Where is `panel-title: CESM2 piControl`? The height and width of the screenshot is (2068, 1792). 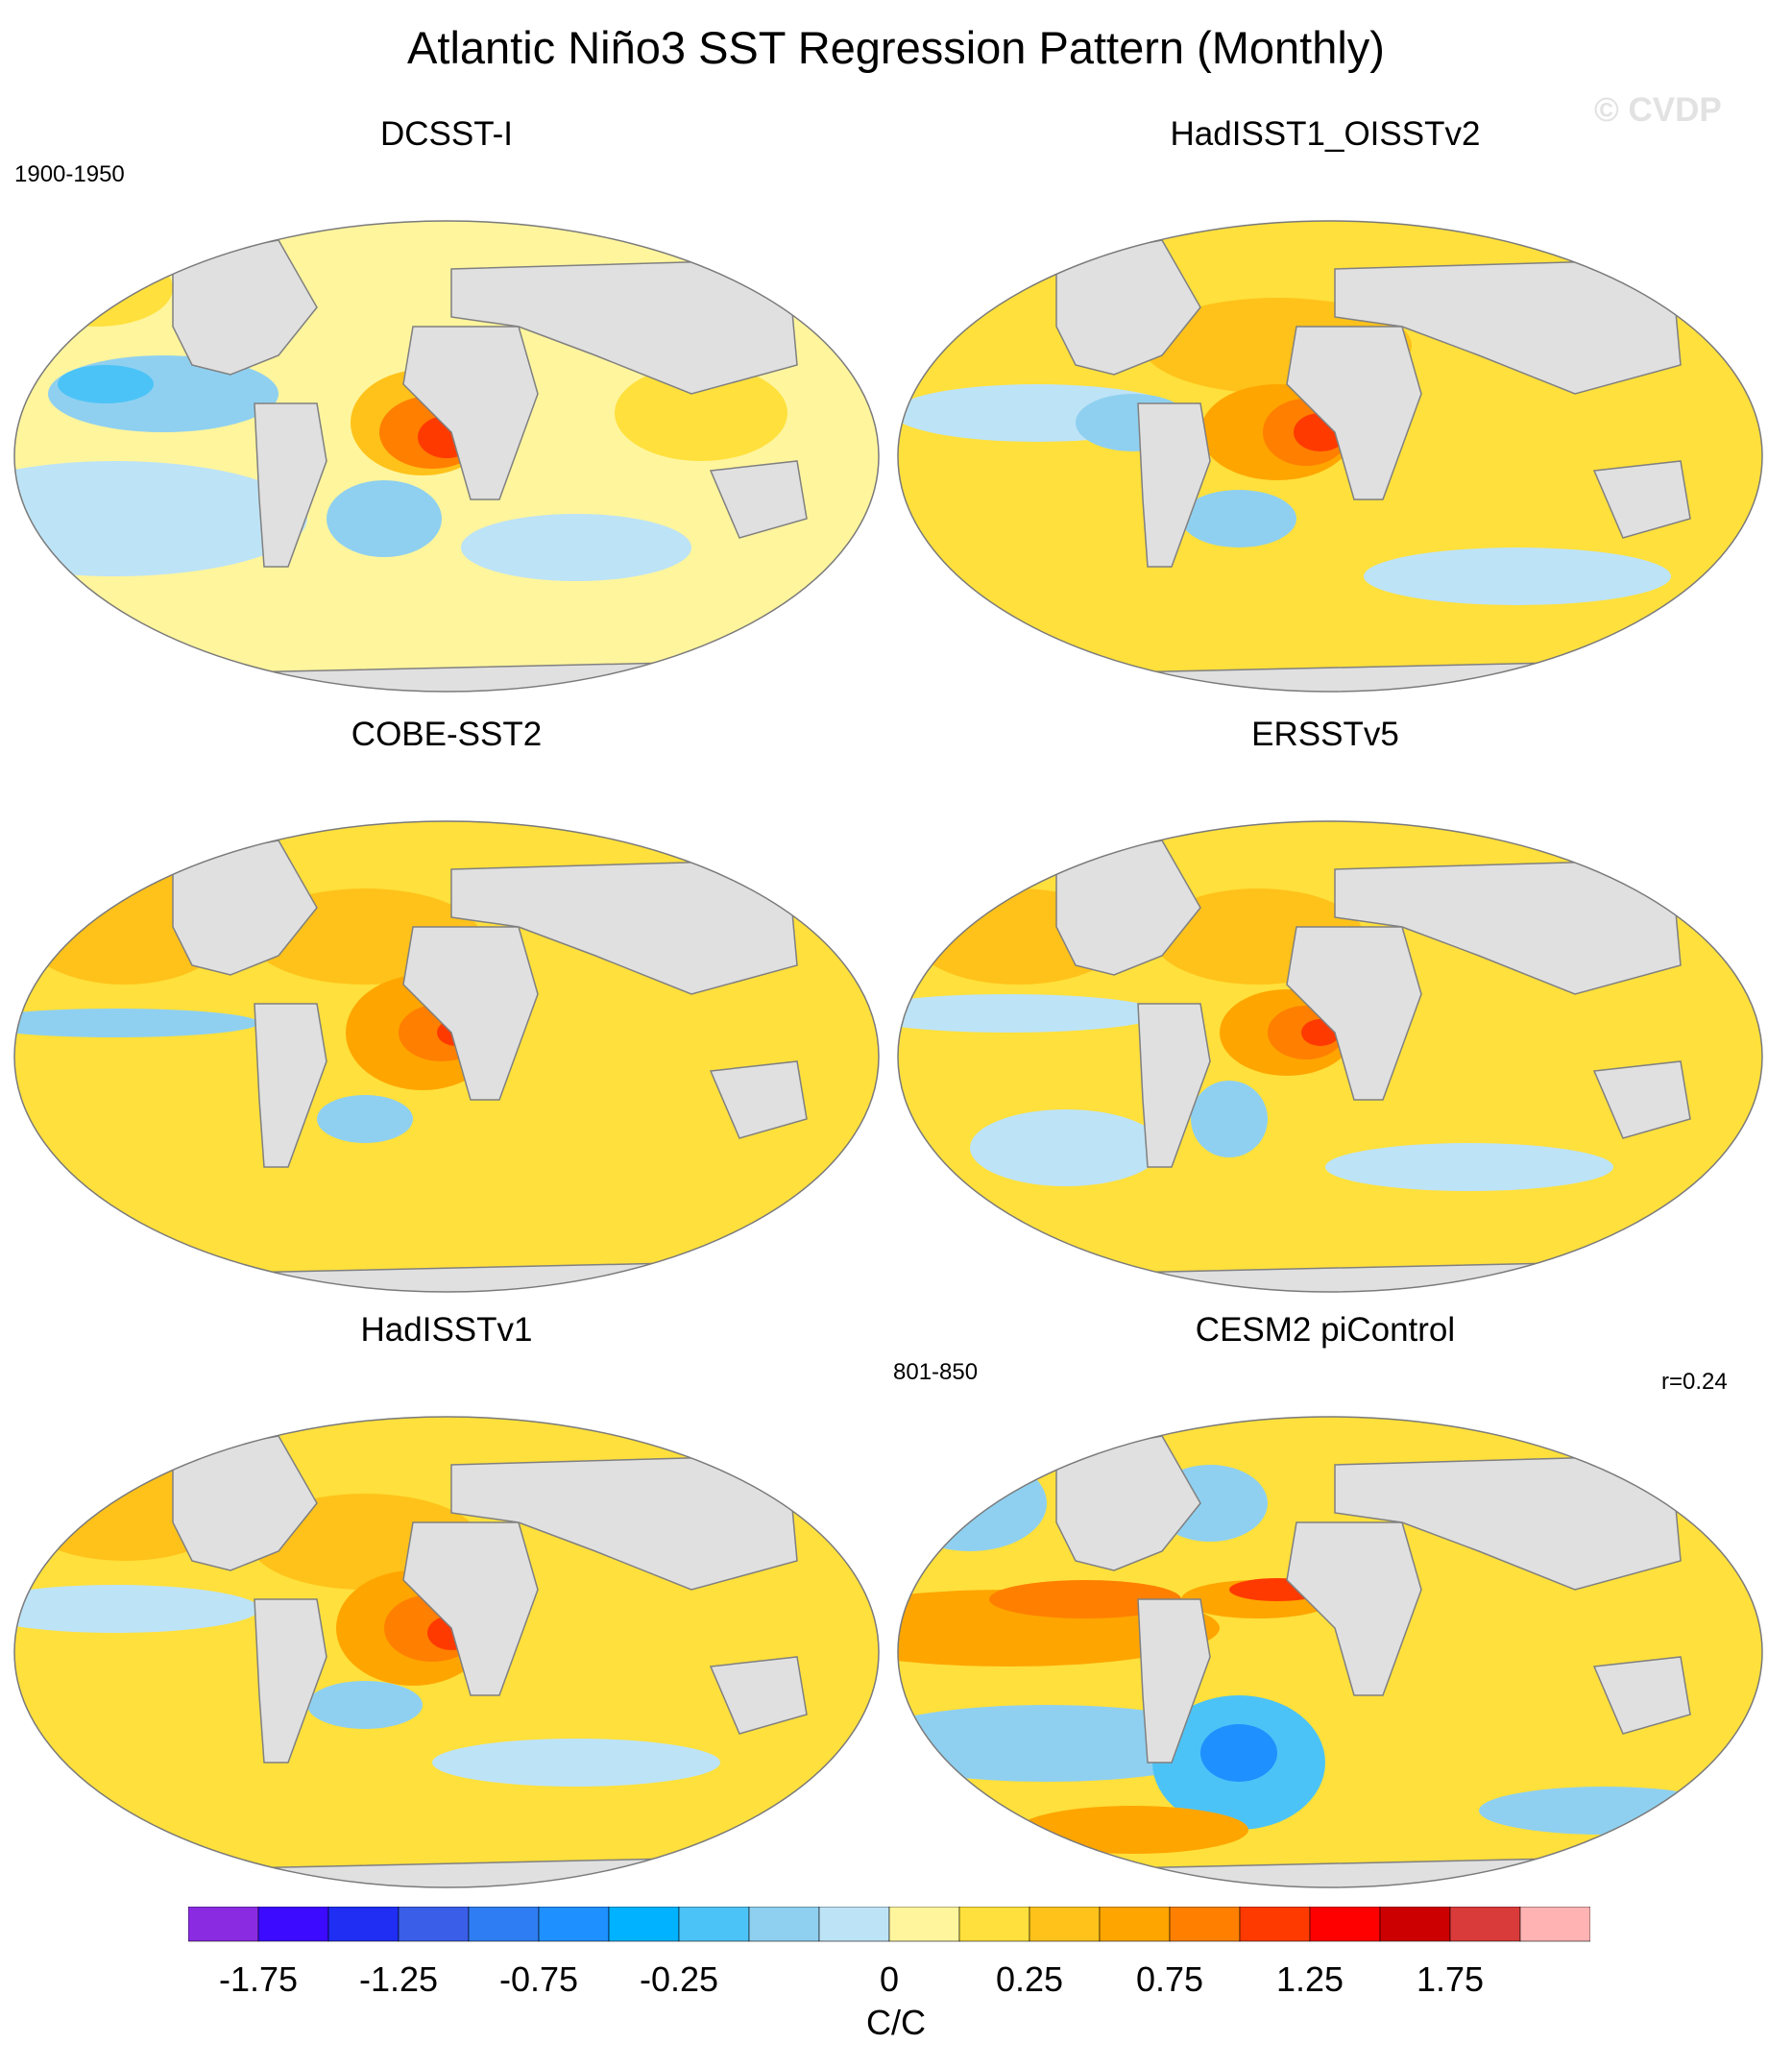
panel-title: CESM2 piControl is located at coordinates (1325, 1330).